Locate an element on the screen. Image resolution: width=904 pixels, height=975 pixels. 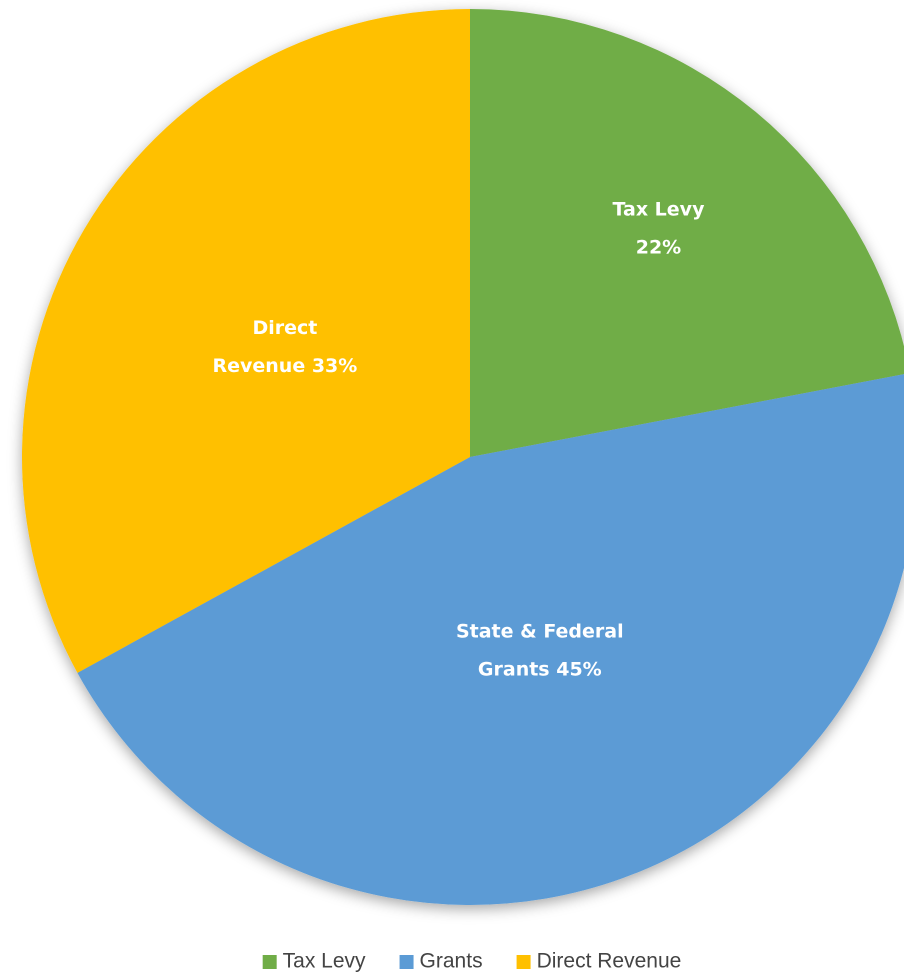
data-label: 22% is located at coordinates (658, 248).